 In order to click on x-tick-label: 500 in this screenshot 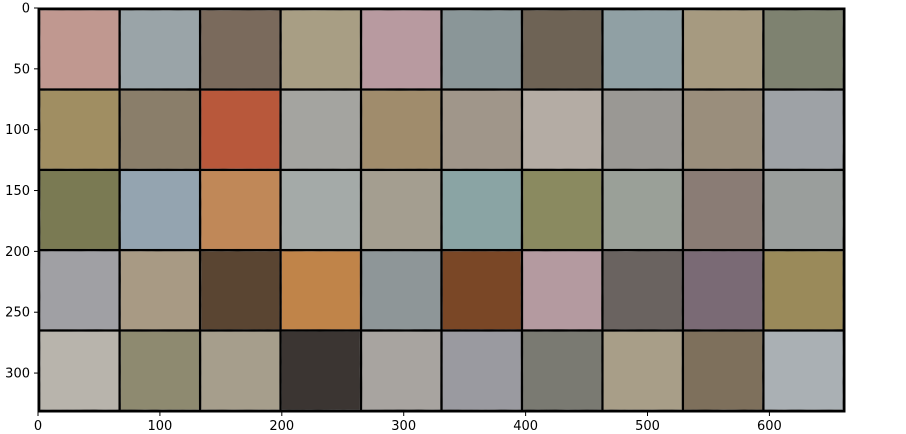, I will do `click(647, 426)`.